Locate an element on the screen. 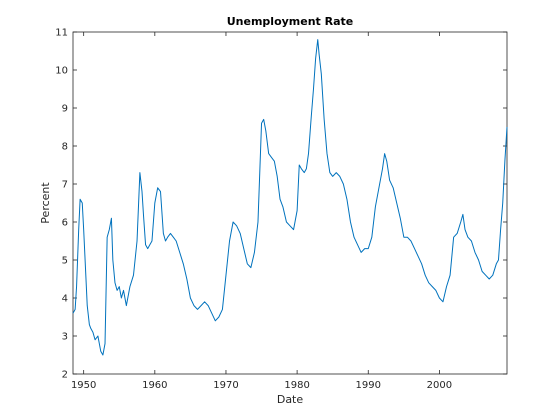 This screenshot has width=560, height=420. y-tick-label: 3 is located at coordinates (65, 337).